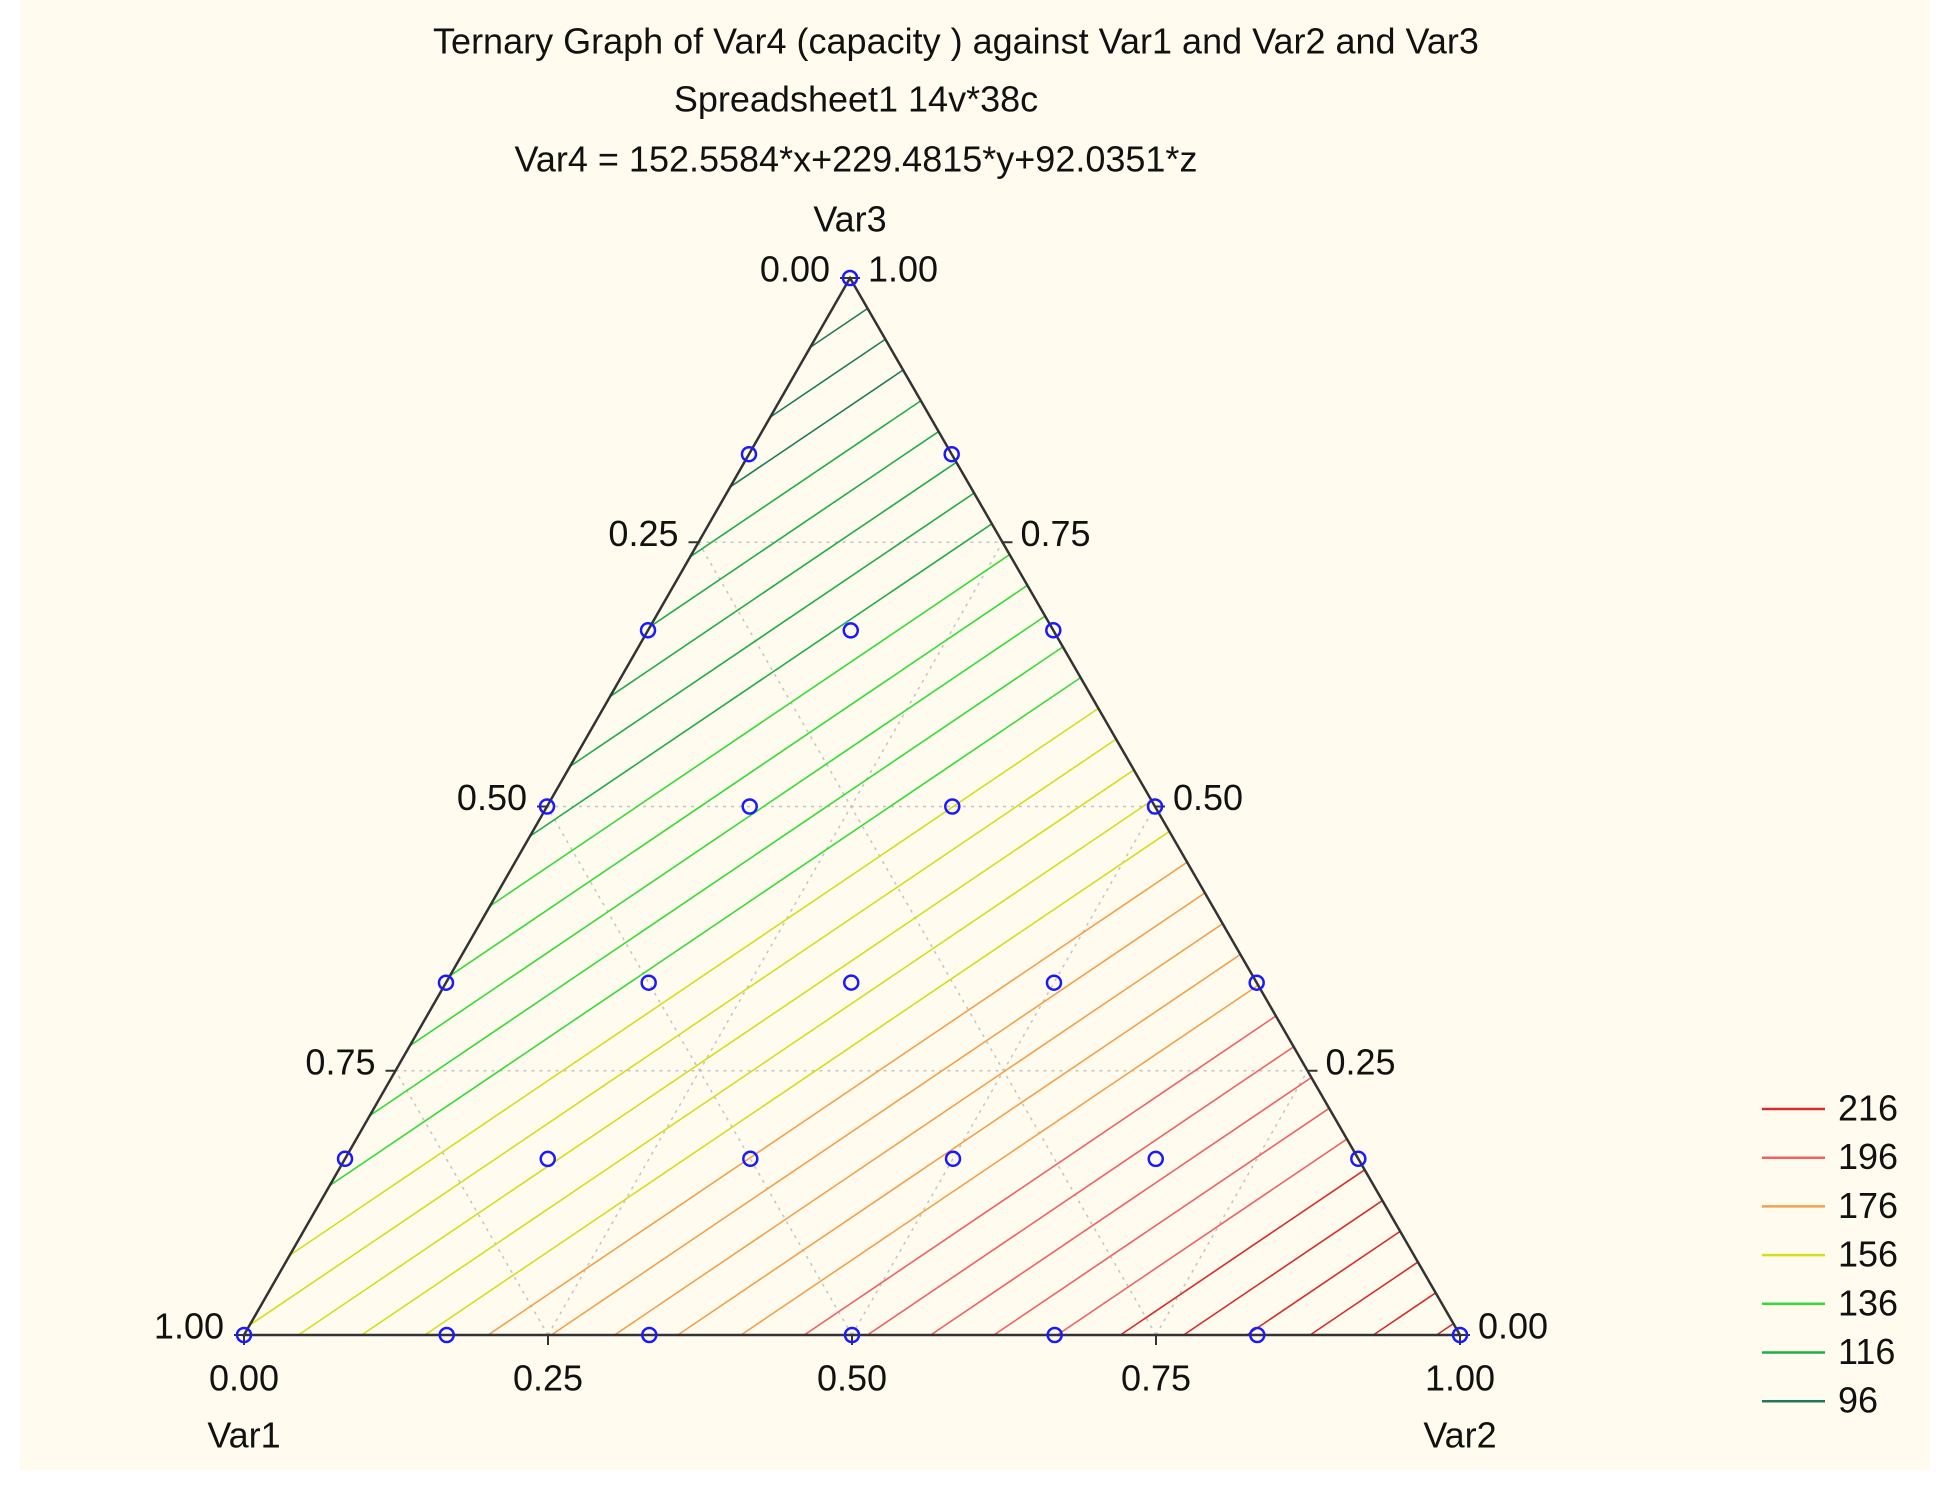 This screenshot has width=1950, height=1488. I want to click on chart-subtitle: Spreadsheet1 14v*38c, so click(856, 99).